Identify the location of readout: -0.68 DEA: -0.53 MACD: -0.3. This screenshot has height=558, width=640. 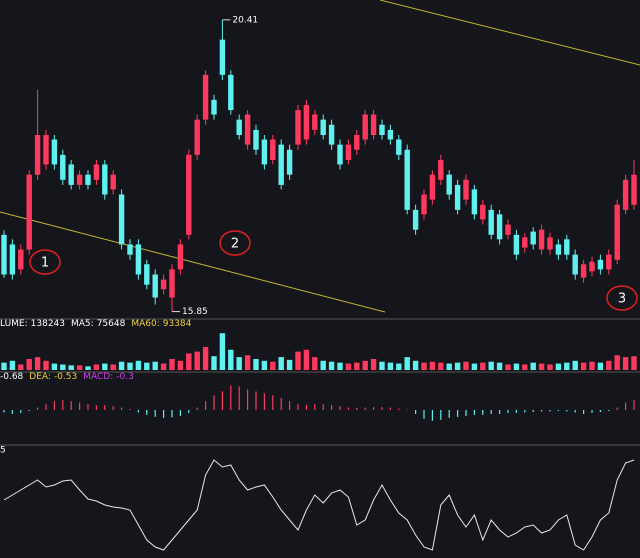
(67, 377).